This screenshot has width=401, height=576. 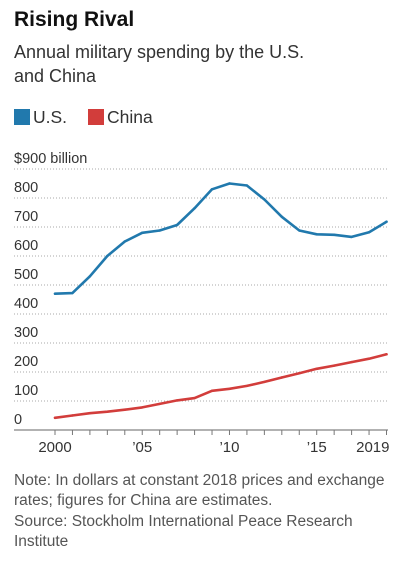 I want to click on x-tick-label: ’10, so click(x=229, y=447).